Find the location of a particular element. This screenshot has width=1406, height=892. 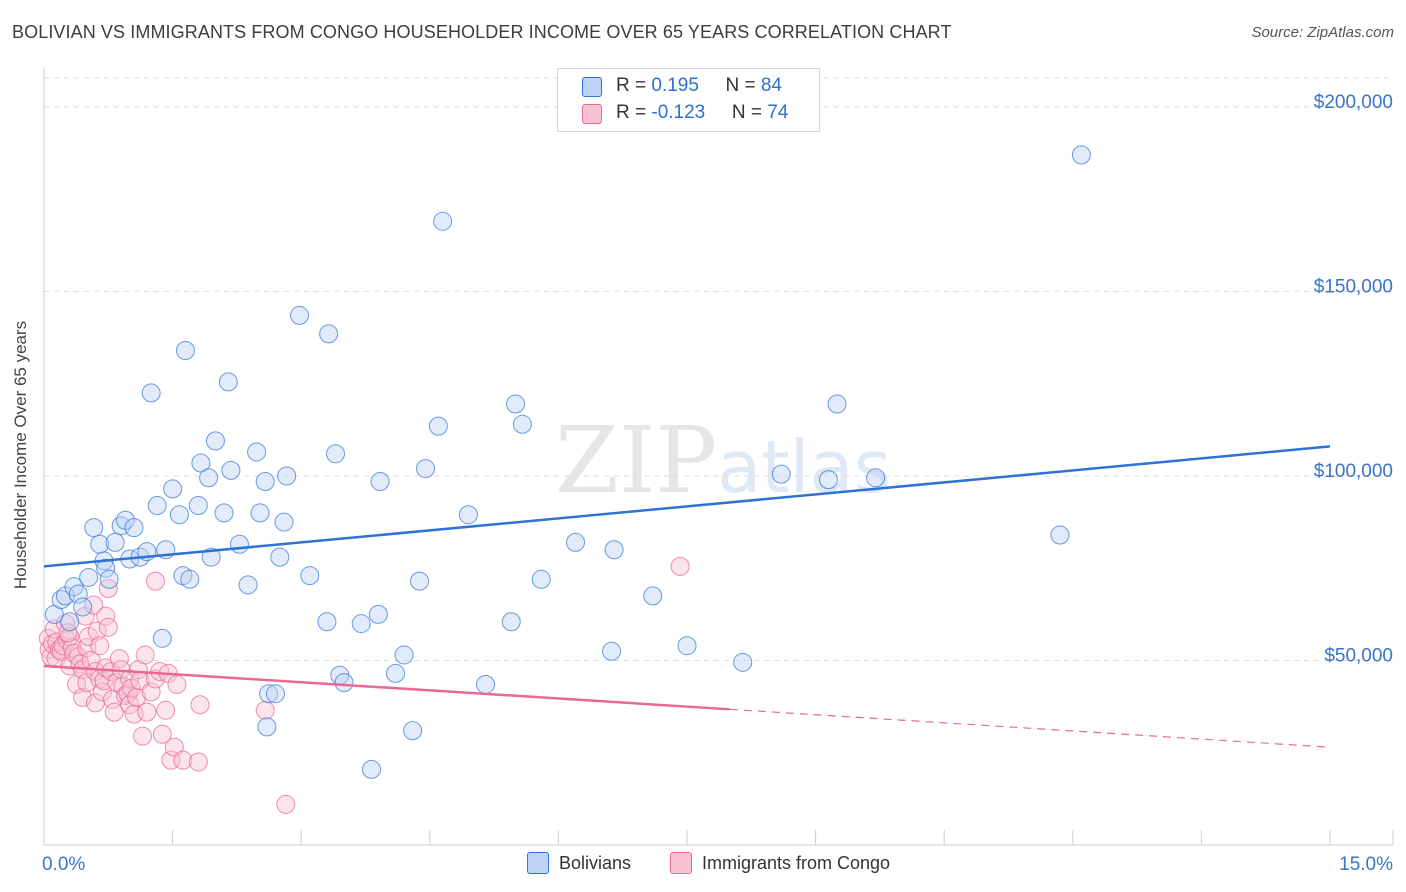

r-value-bolivians: 0.195 is located at coordinates (675, 85).